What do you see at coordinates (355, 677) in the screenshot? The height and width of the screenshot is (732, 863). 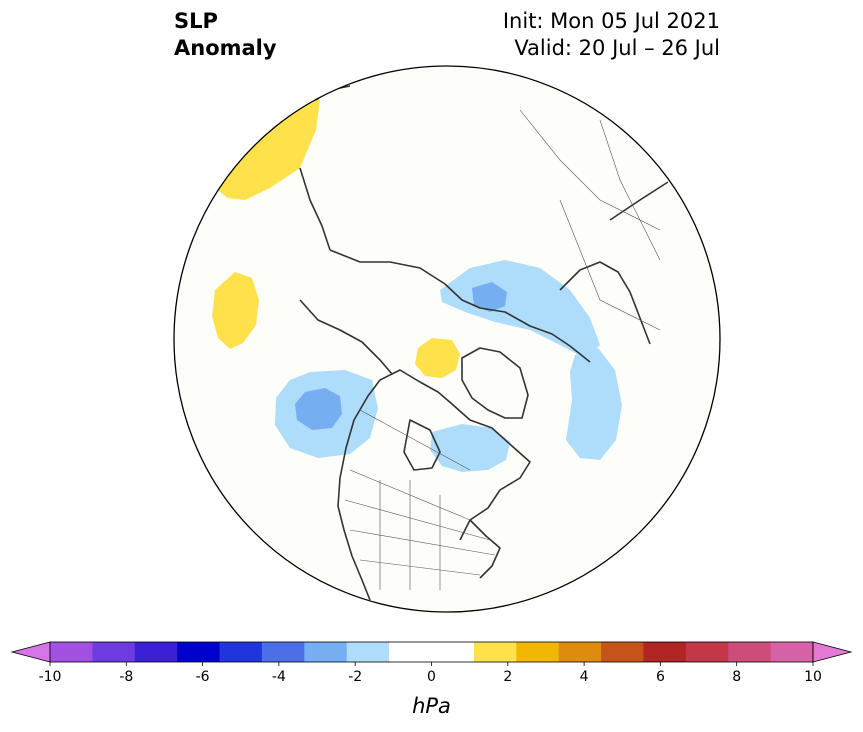 I see `colorbar-tick-label: -2` at bounding box center [355, 677].